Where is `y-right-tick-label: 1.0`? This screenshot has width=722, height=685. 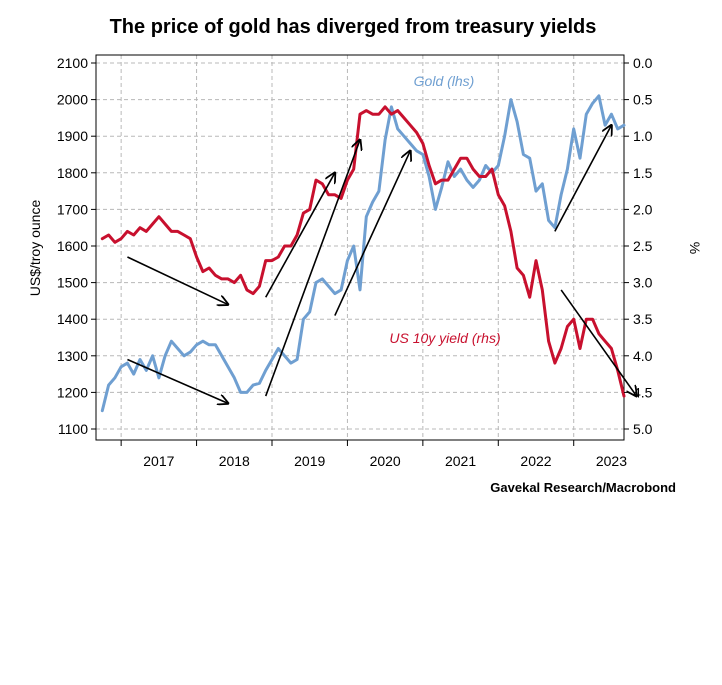
y-right-tick-label: 1.0 is located at coordinates (643, 136).